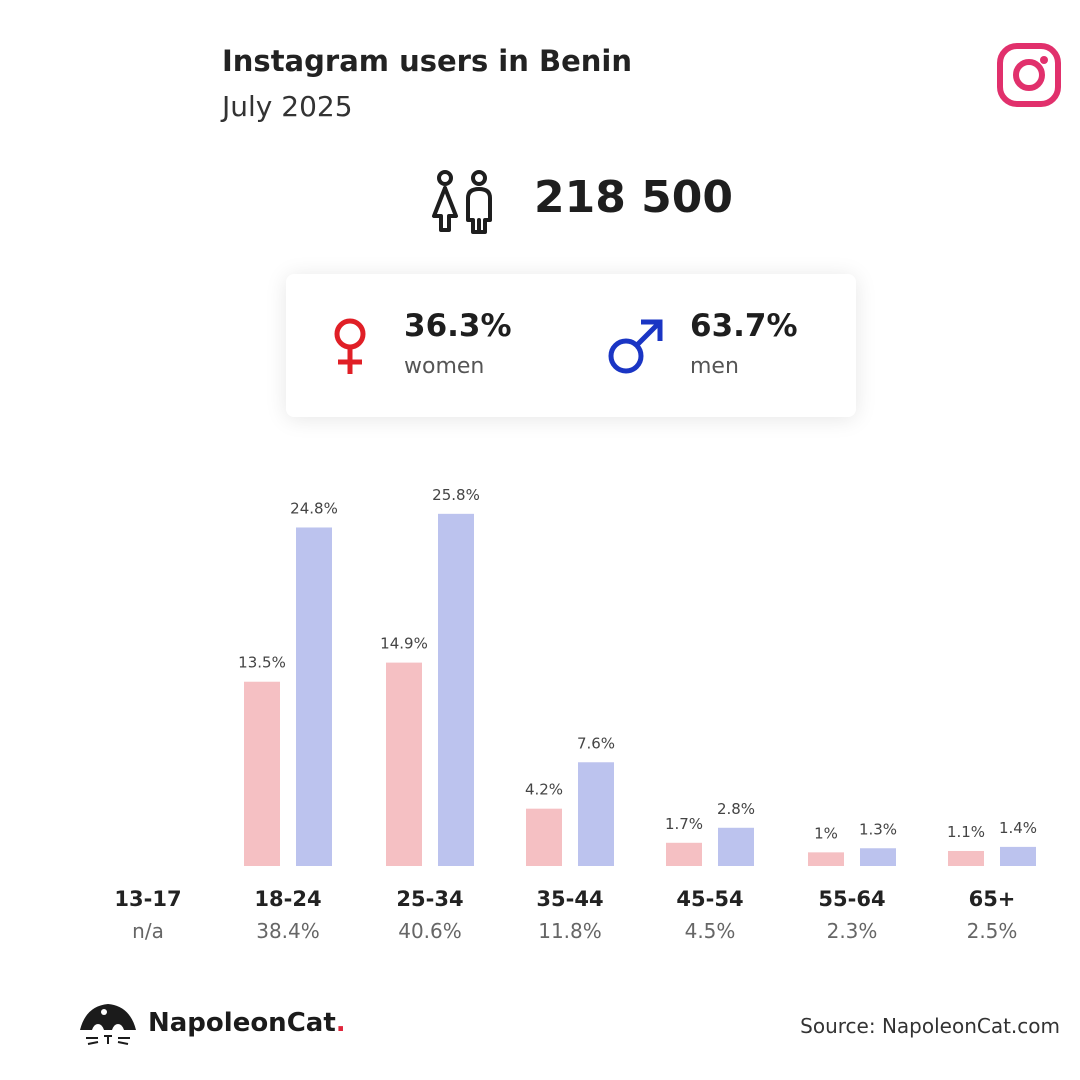 This screenshot has height=1080, width=1080. I want to click on flag-red-band, so click(161, 106).